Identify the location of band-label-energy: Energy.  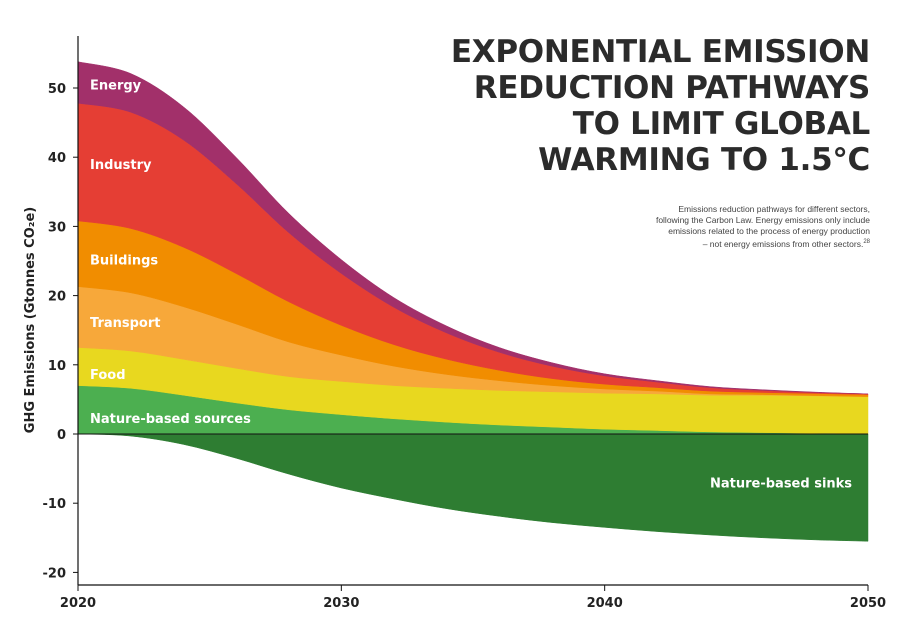
(116, 86).